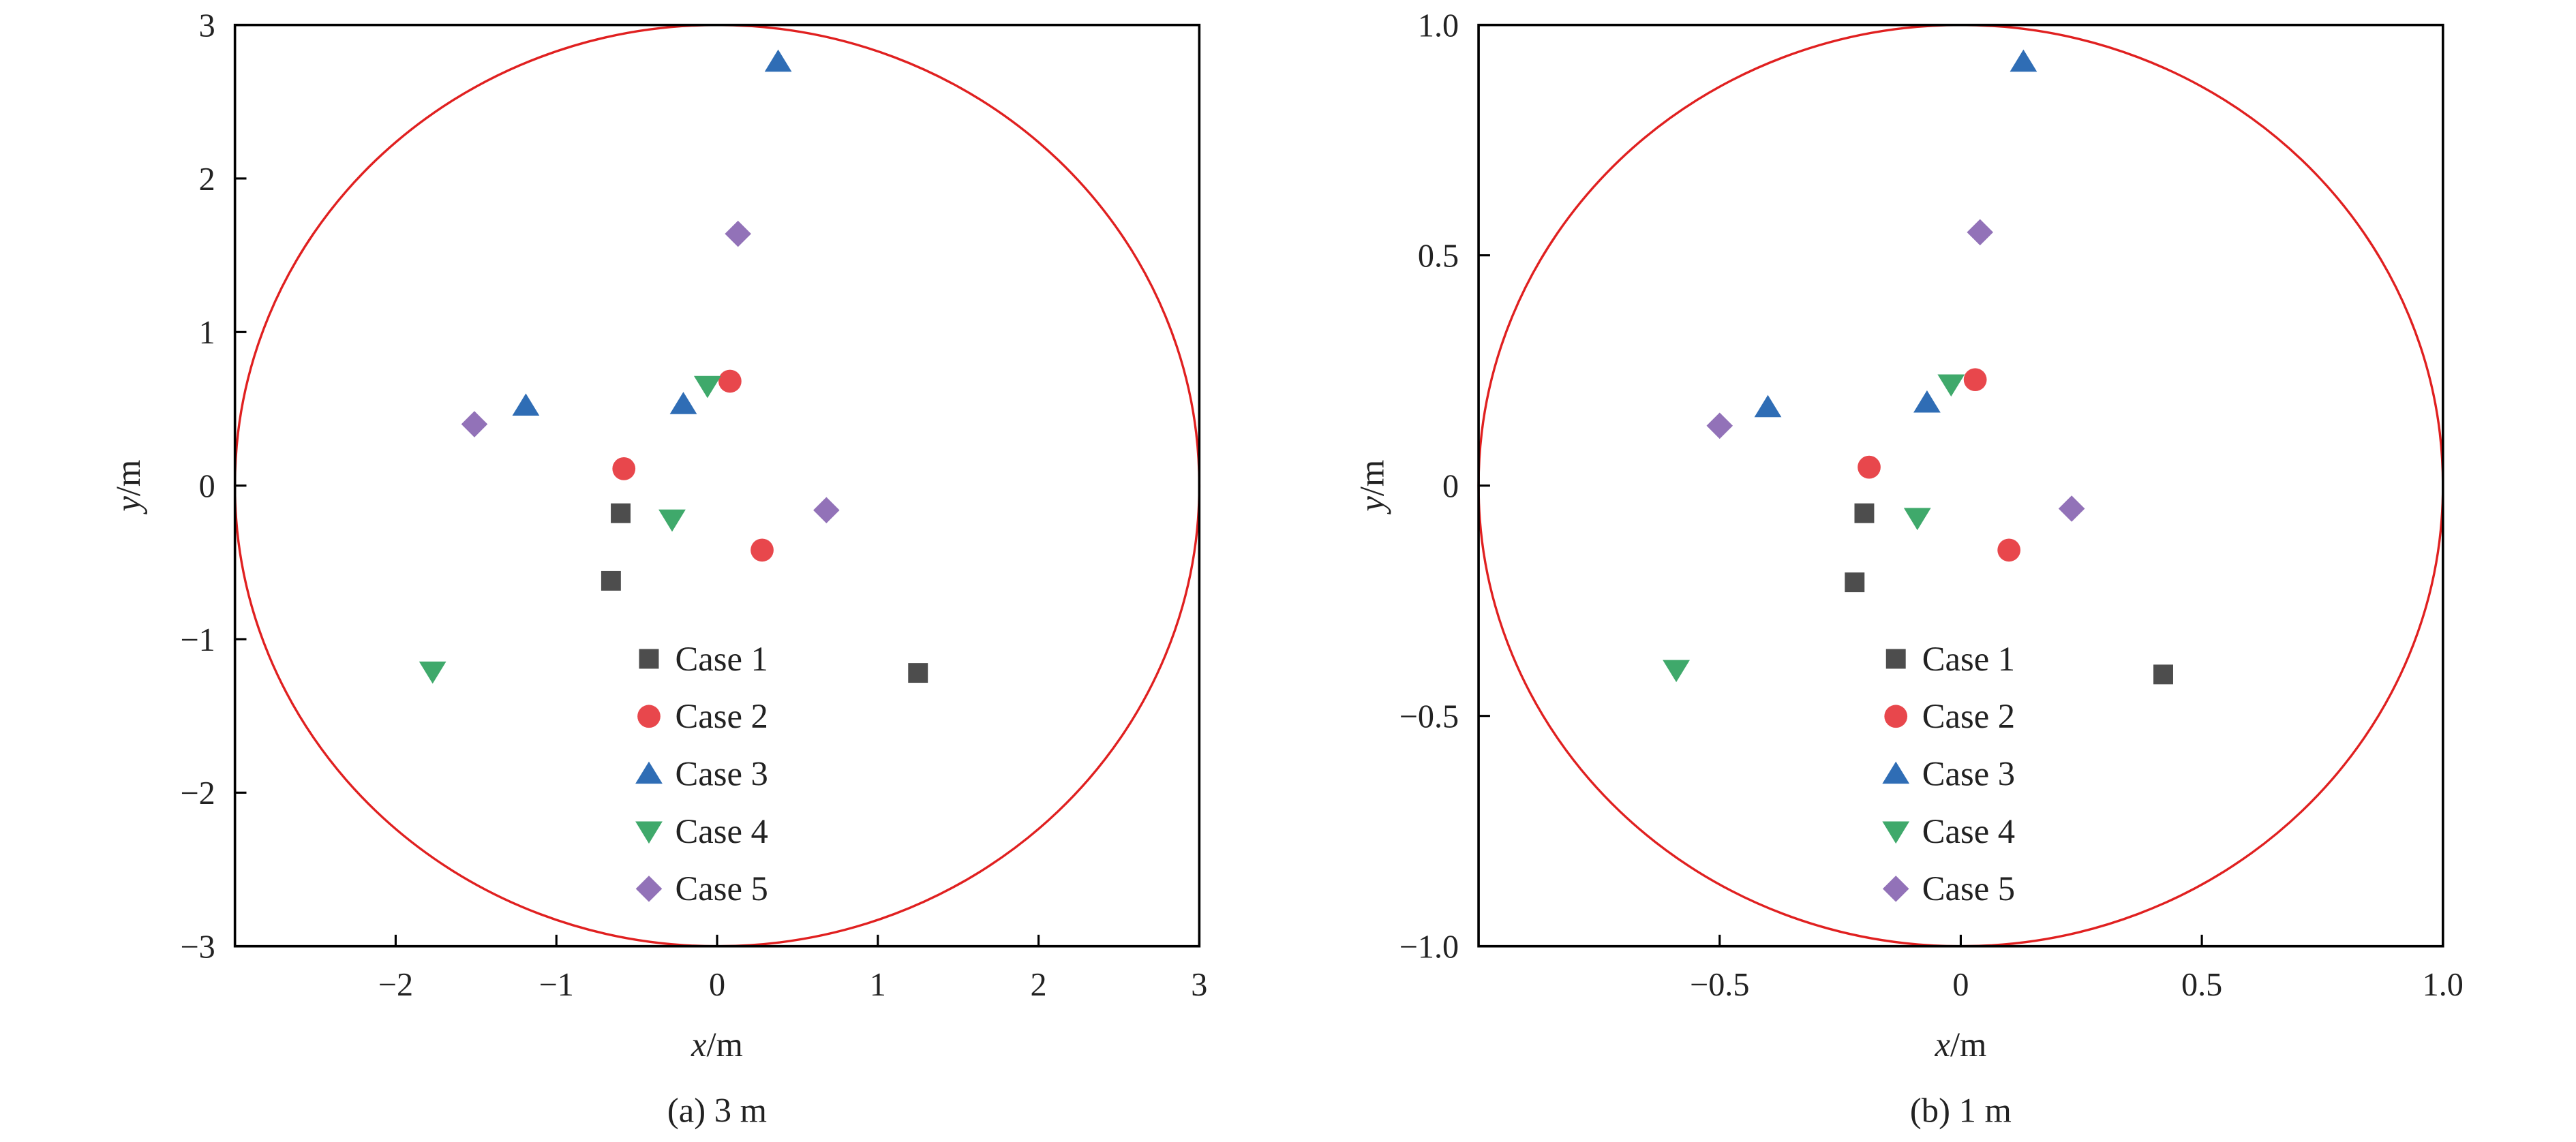 Image resolution: width=2576 pixels, height=1142 pixels. I want to click on y-axis-unit: /m, so click(128, 478).